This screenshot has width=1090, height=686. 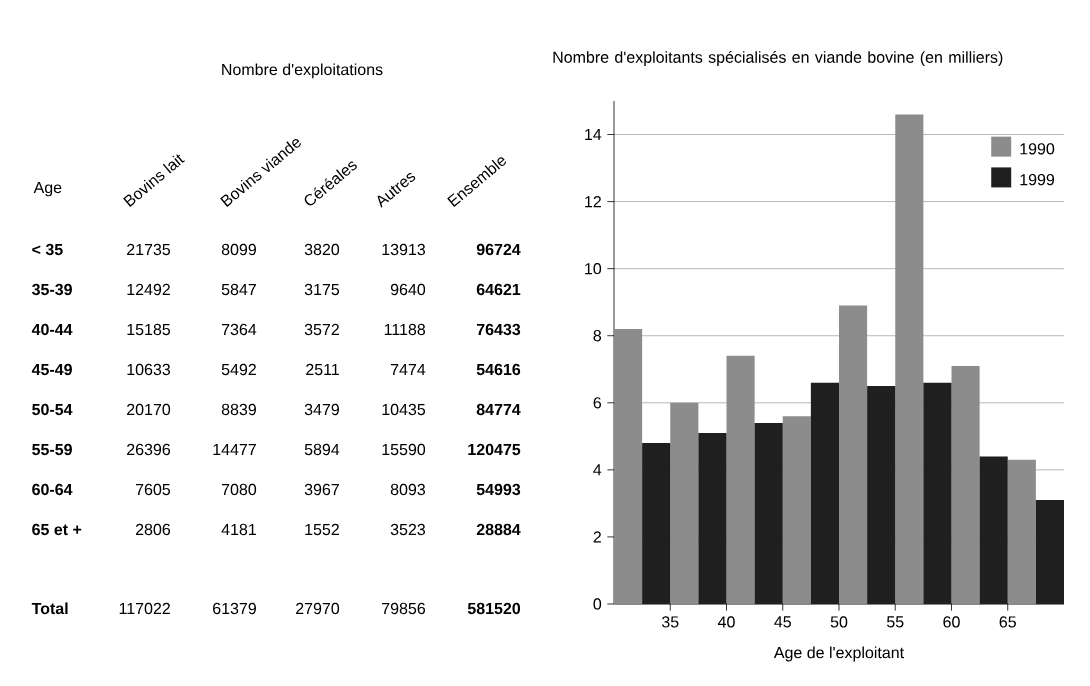 What do you see at coordinates (51, 369) in the screenshot?
I see `text: 45-49` at bounding box center [51, 369].